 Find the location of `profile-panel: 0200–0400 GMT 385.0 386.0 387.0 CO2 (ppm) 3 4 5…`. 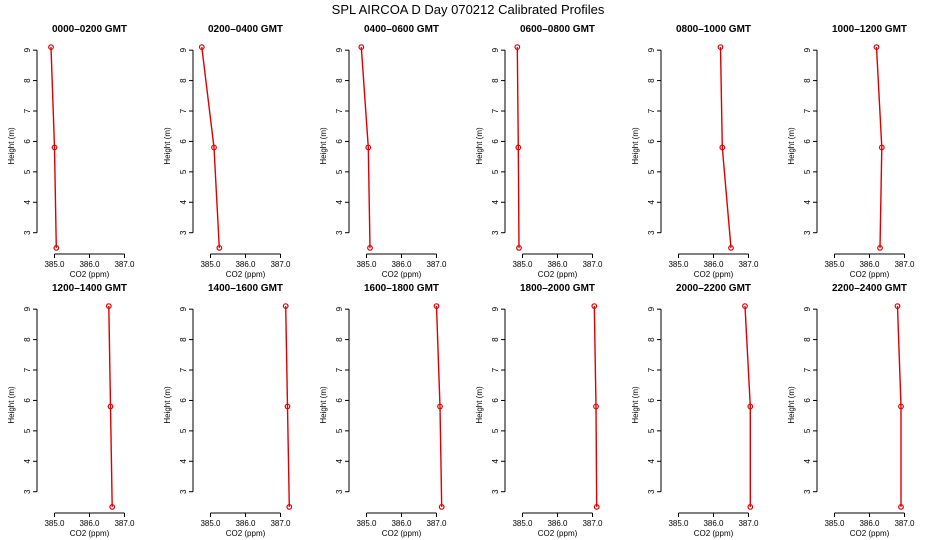

profile-panel: 0200–0400 GMT 385.0 386.0 387.0 CO2 (ppm) 3 4 5… is located at coordinates (227, 151).